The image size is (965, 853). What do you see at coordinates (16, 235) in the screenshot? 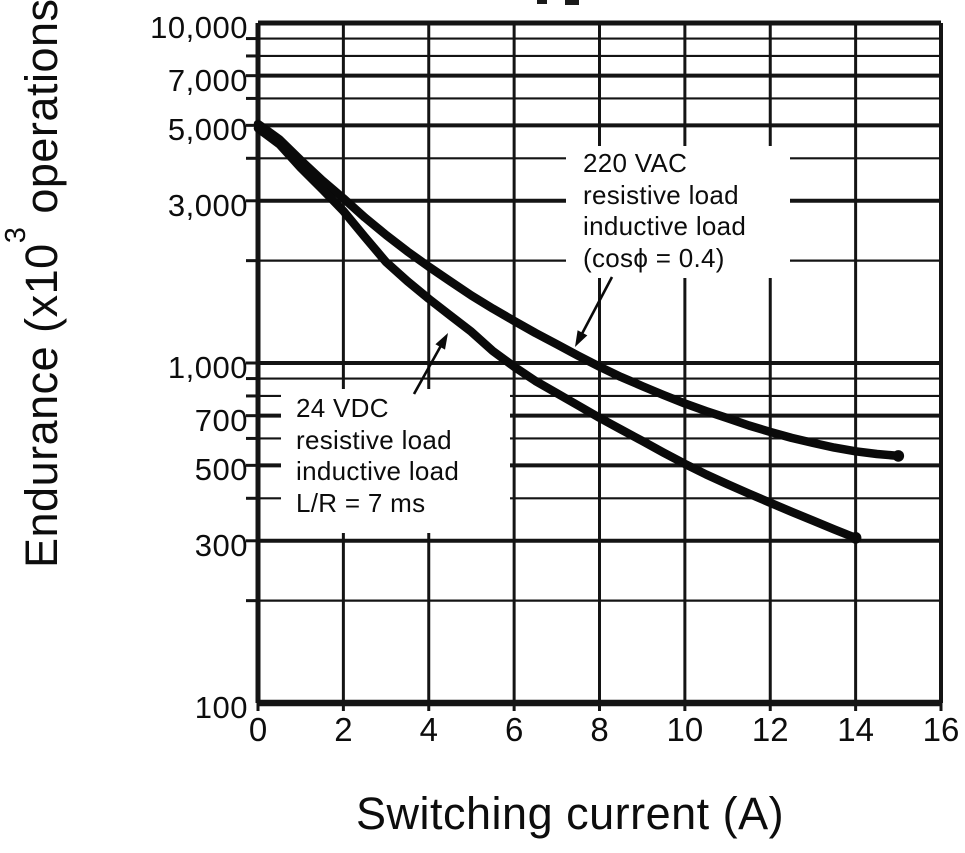
I see `y-axis-title-superscript: 3` at bounding box center [16, 235].